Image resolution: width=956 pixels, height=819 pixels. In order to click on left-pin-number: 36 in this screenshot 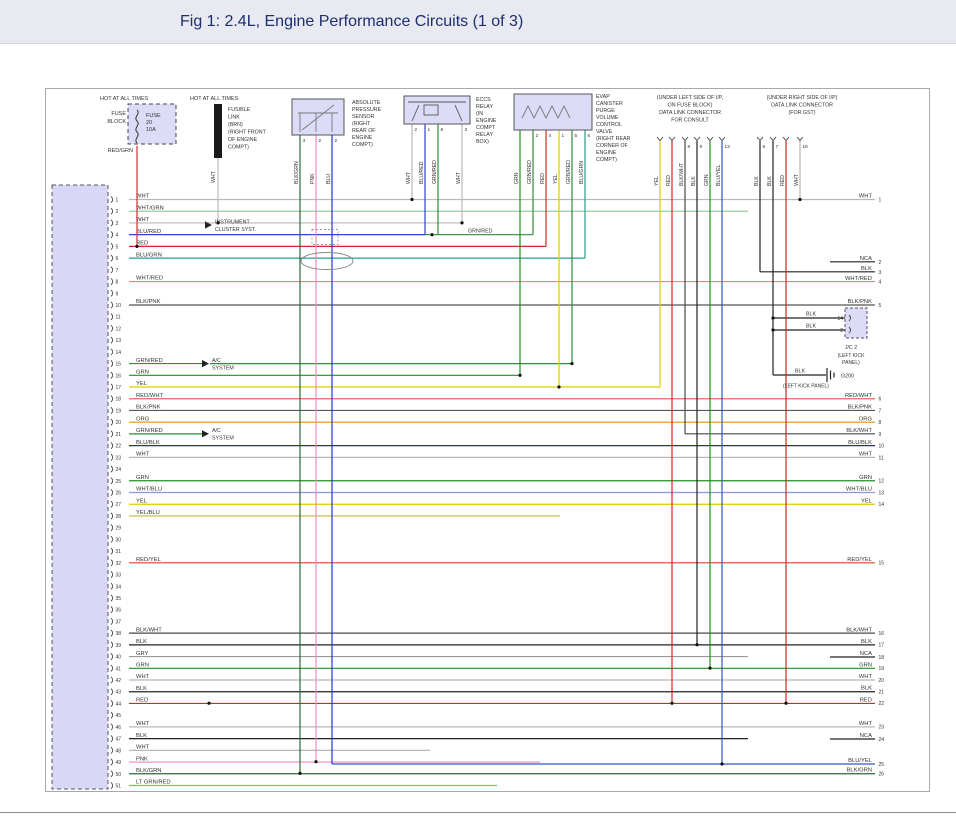, I will do `click(119, 611)`.